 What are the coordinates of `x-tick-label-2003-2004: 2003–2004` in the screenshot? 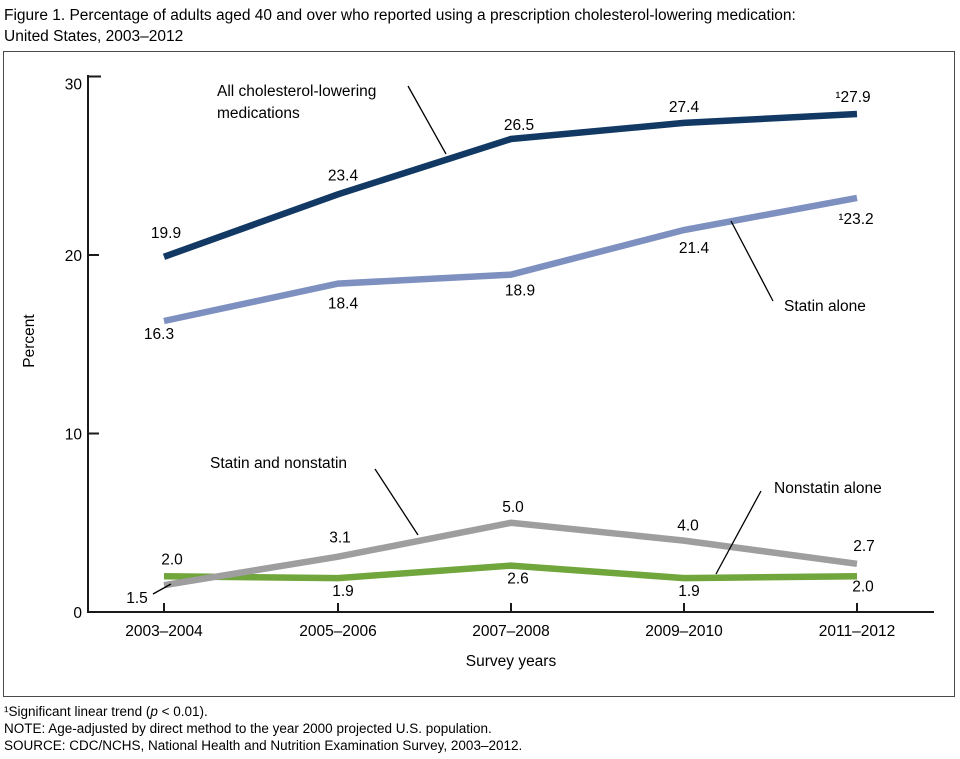 It's located at (164, 631).